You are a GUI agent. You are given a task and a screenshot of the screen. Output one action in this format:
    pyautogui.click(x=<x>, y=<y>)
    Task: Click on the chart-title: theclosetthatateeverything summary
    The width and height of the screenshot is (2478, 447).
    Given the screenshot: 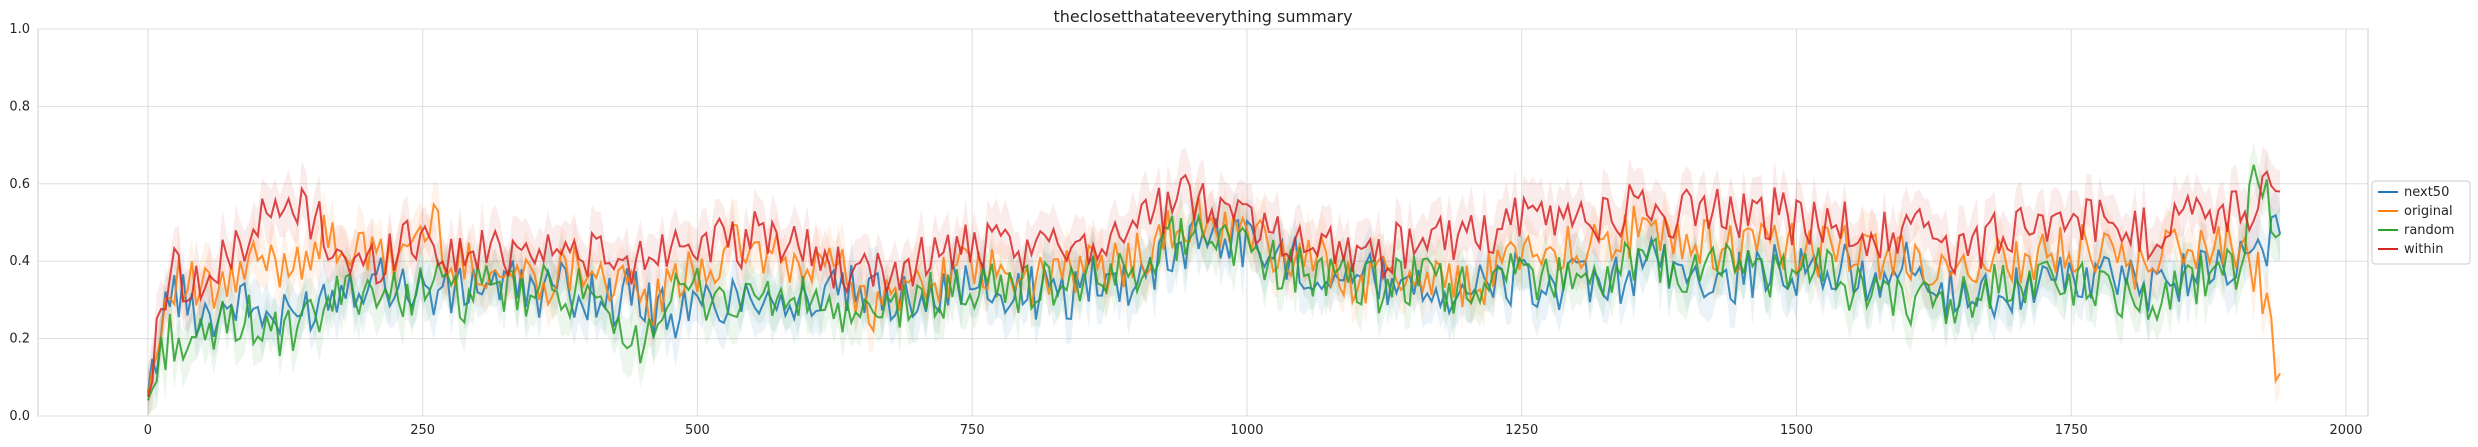 What is the action you would take?
    pyautogui.click(x=1202, y=16)
    